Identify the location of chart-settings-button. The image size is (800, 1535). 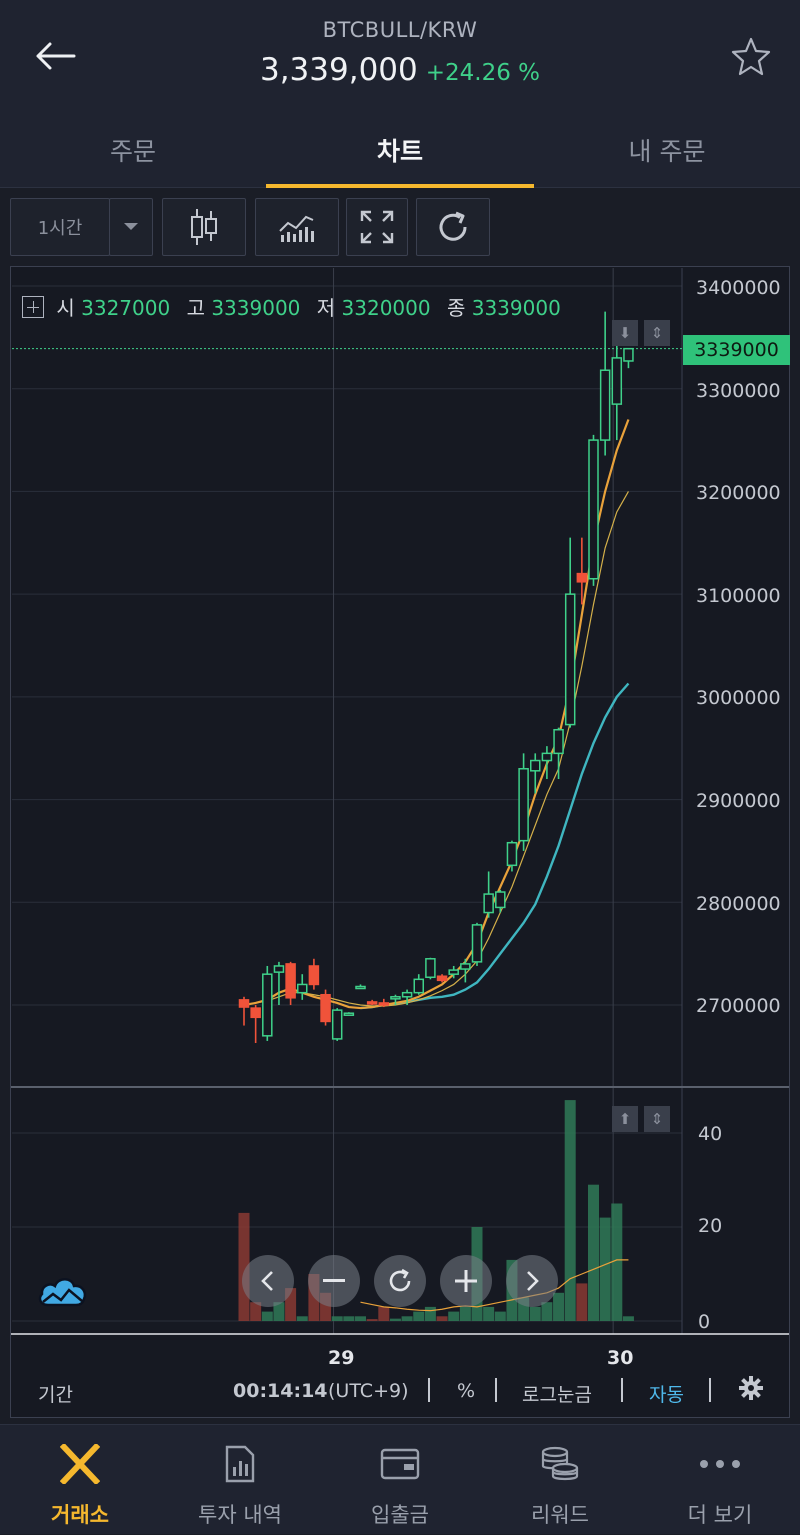
(751, 1390).